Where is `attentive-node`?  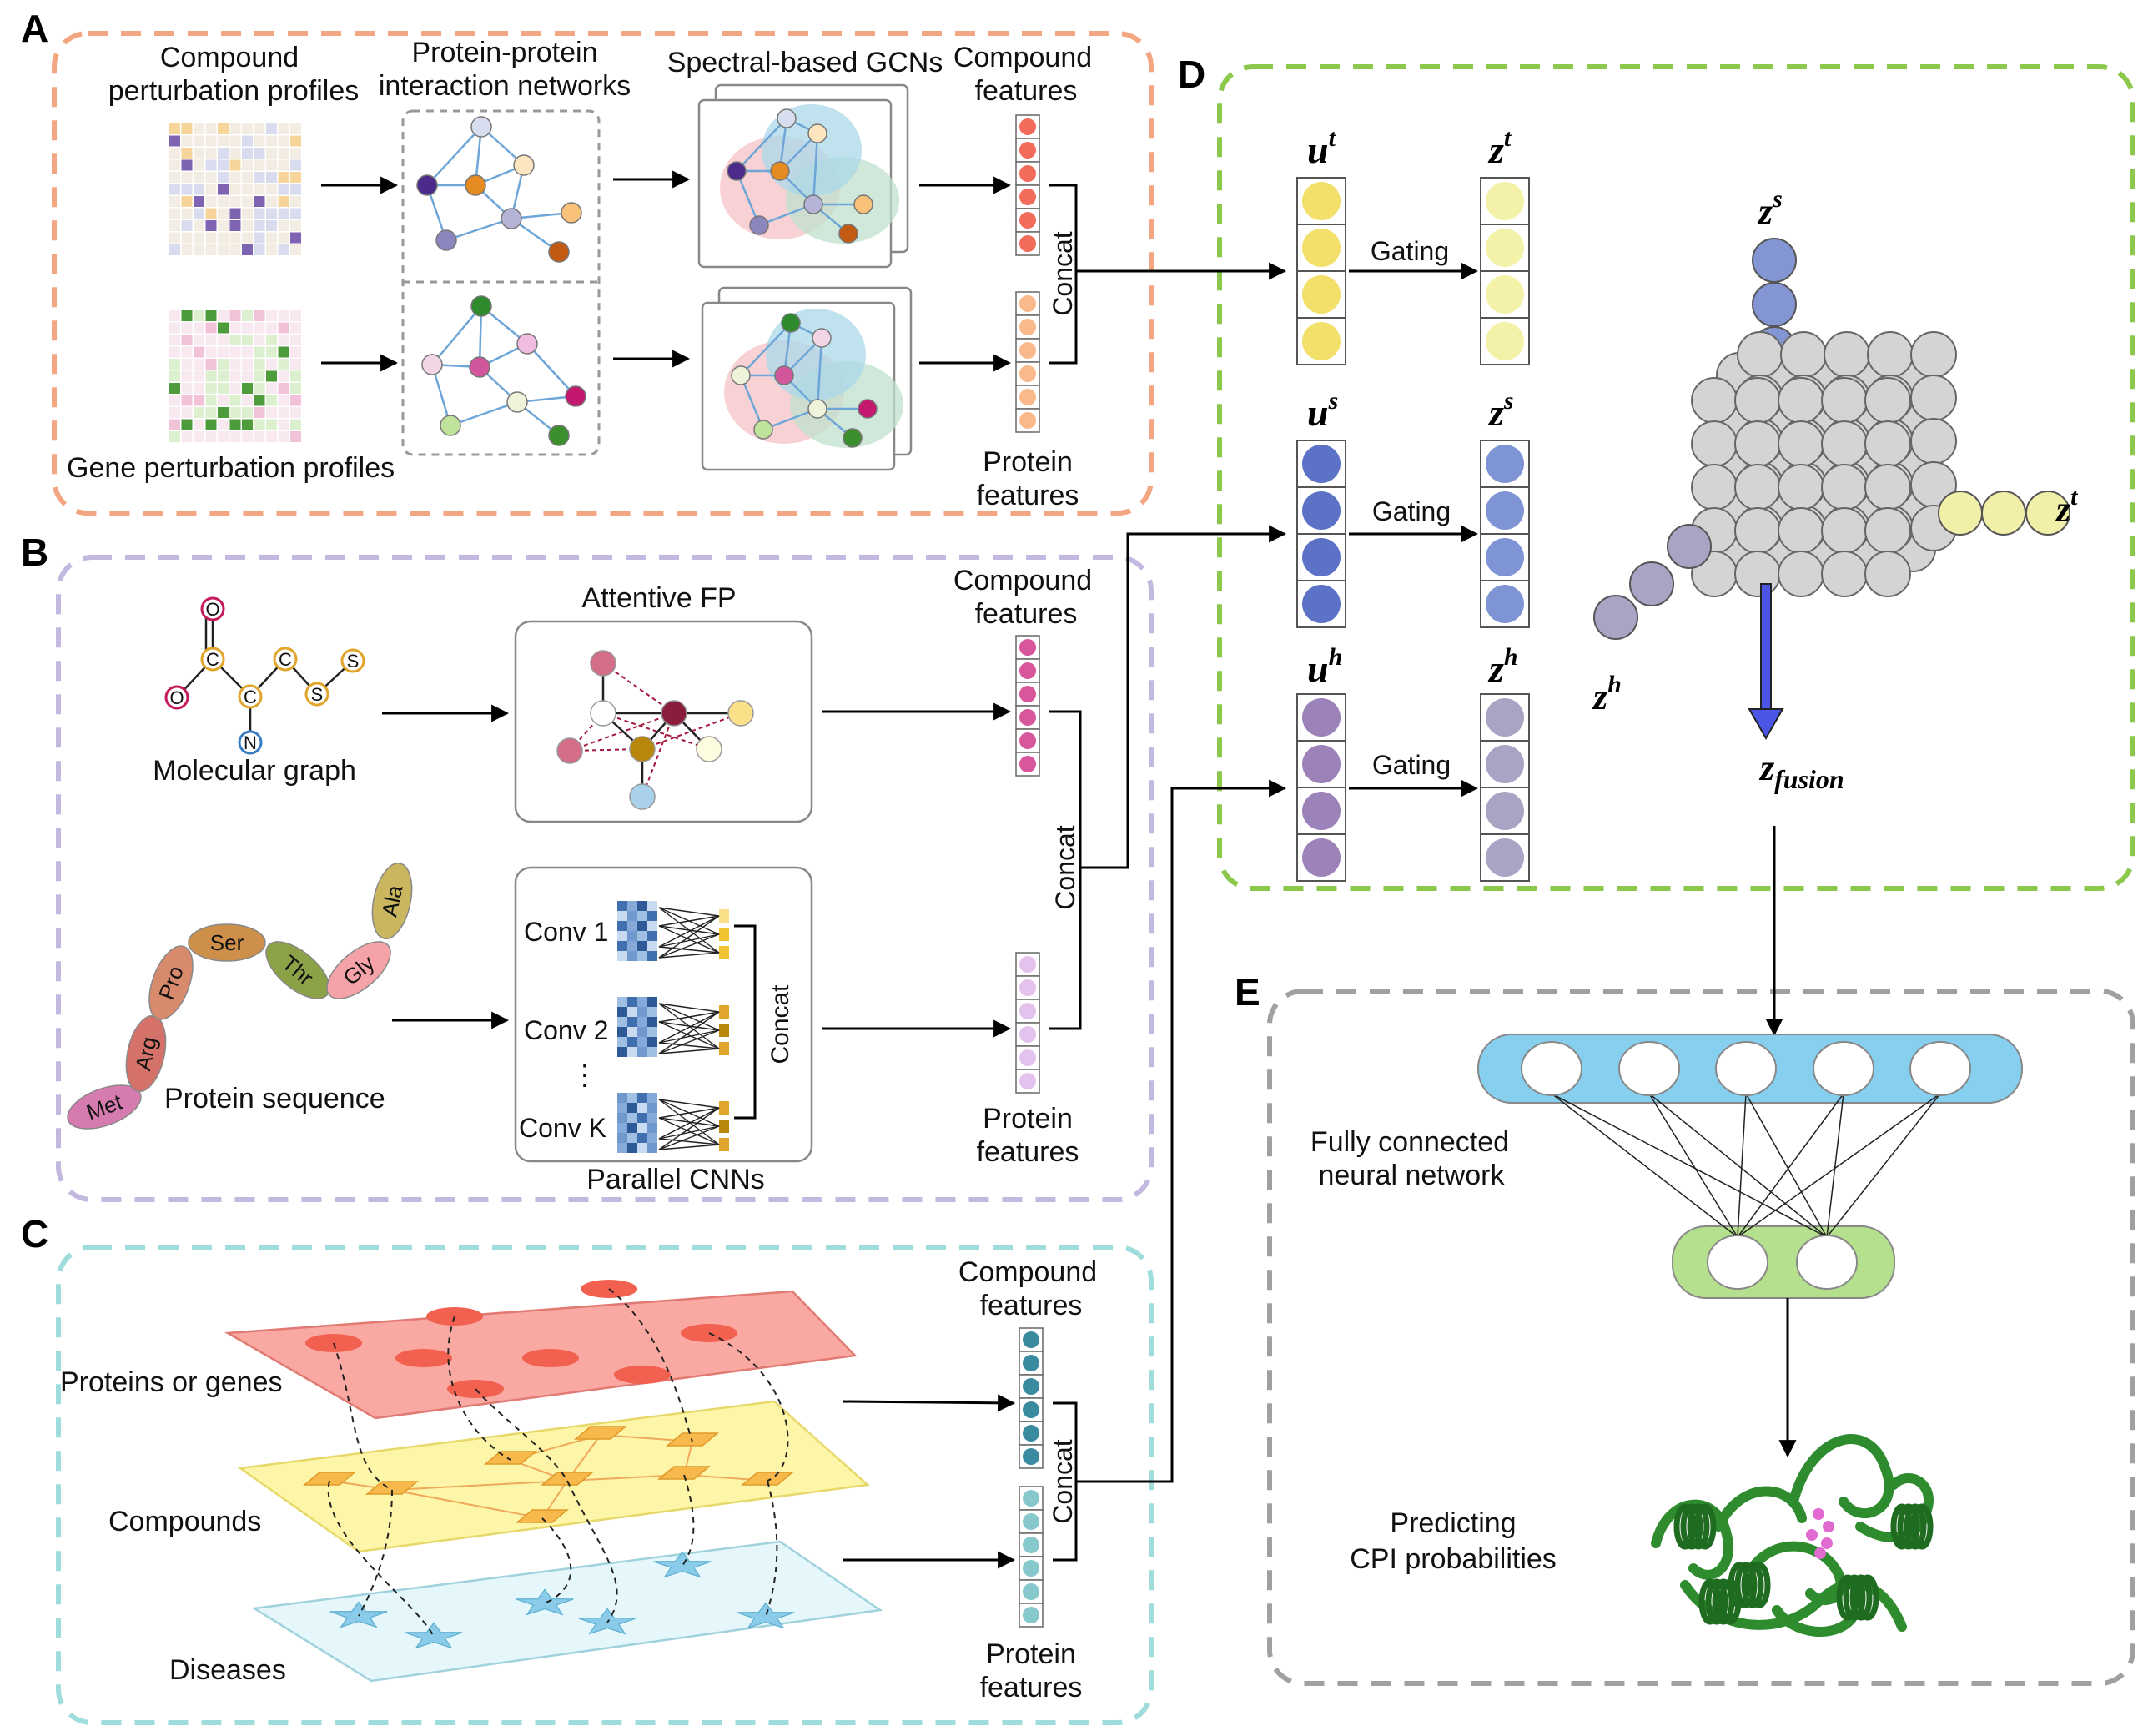 attentive-node is located at coordinates (642, 796).